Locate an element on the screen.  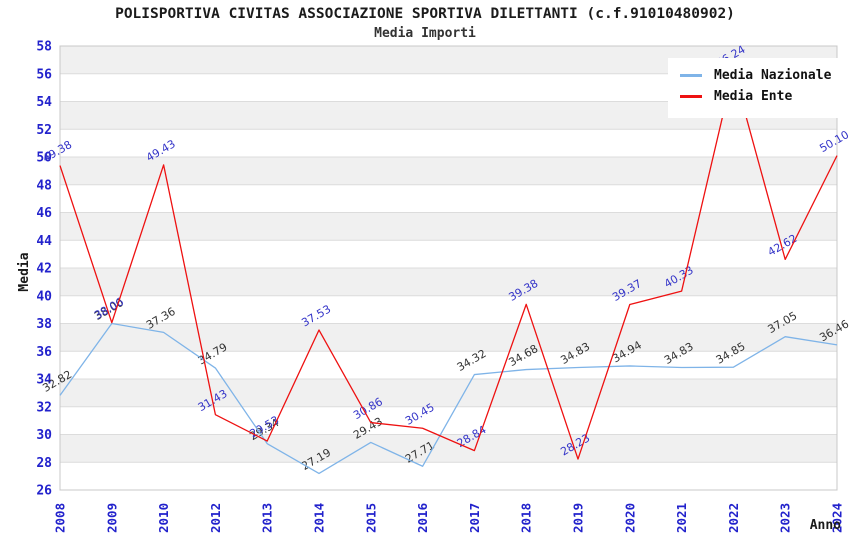
legend-item-media-nazionale: Media Nazionale is located at coordinates (755, 75).